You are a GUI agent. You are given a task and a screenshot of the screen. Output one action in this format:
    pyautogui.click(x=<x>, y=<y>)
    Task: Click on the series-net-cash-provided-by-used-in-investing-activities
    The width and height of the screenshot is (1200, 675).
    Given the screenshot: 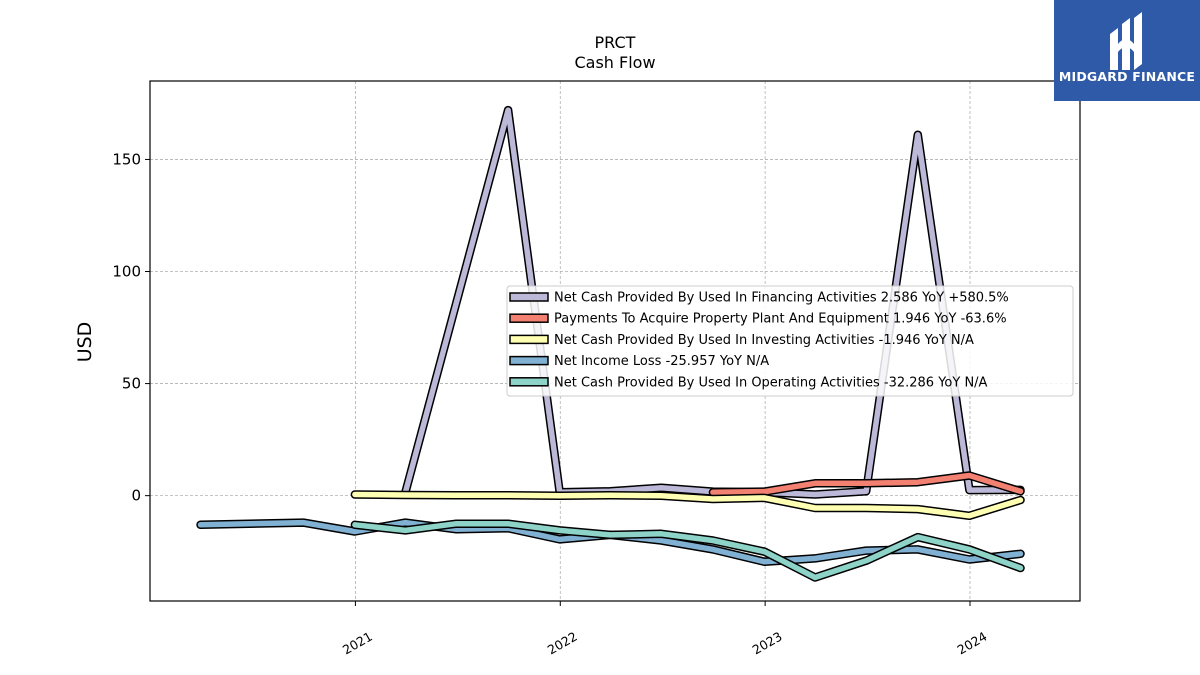 What is the action you would take?
    pyautogui.click(x=687, y=505)
    